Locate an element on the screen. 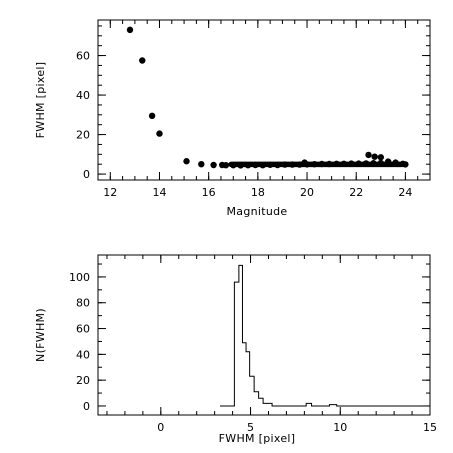  scatter-x-tick-label: 22 is located at coordinates (356, 192).